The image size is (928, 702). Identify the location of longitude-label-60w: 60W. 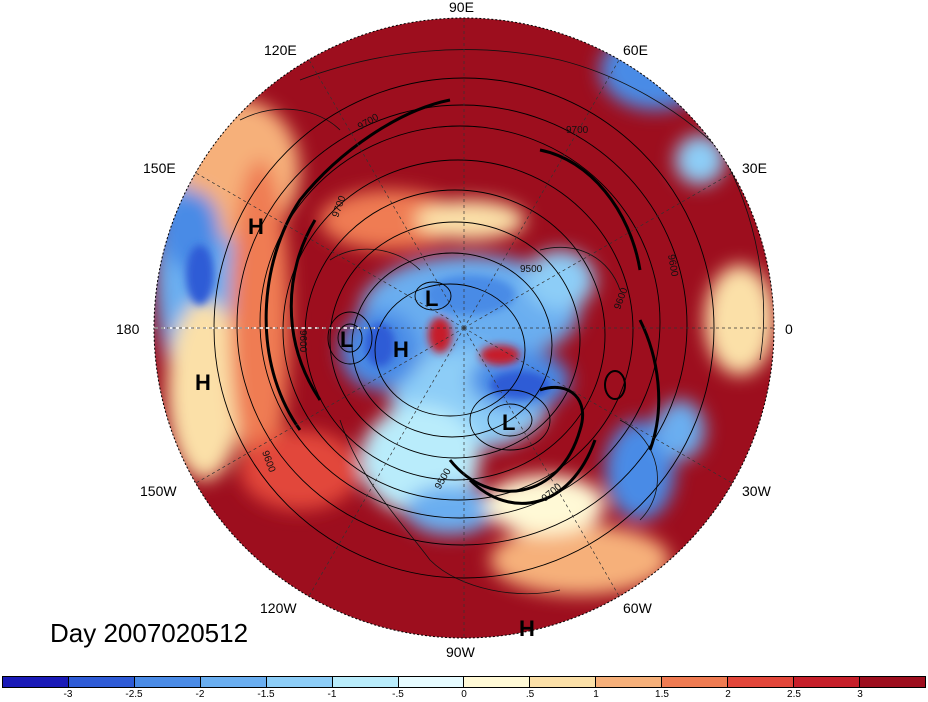
(638, 608).